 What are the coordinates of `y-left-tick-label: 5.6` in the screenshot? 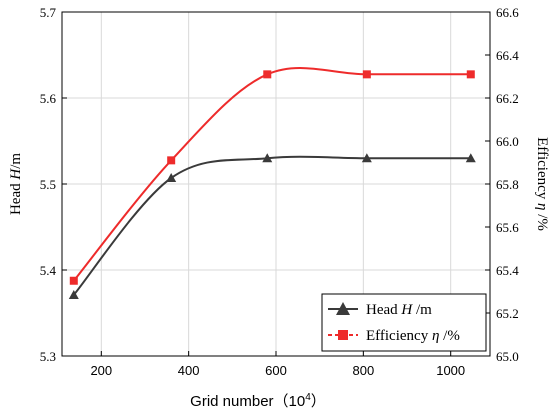 It's located at (48, 98).